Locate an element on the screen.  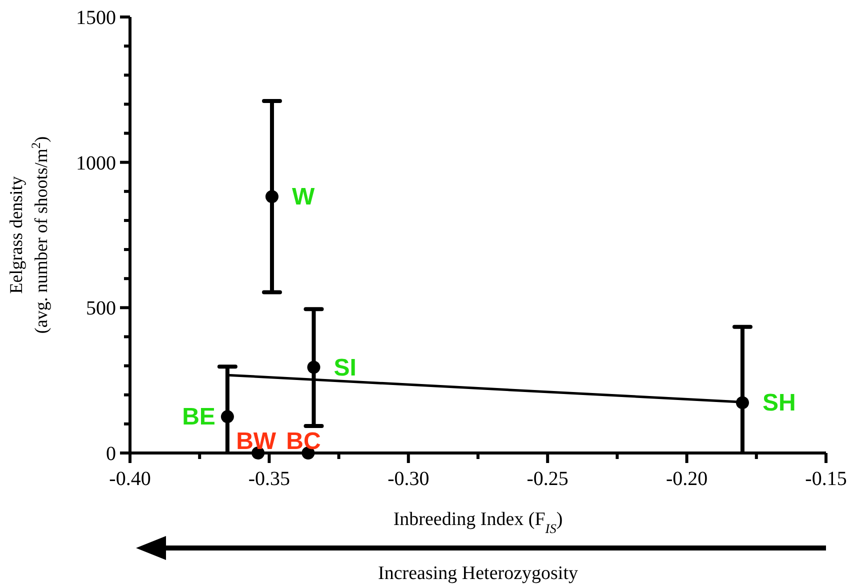
y-tick-label: 500 is located at coordinates (101, 309).